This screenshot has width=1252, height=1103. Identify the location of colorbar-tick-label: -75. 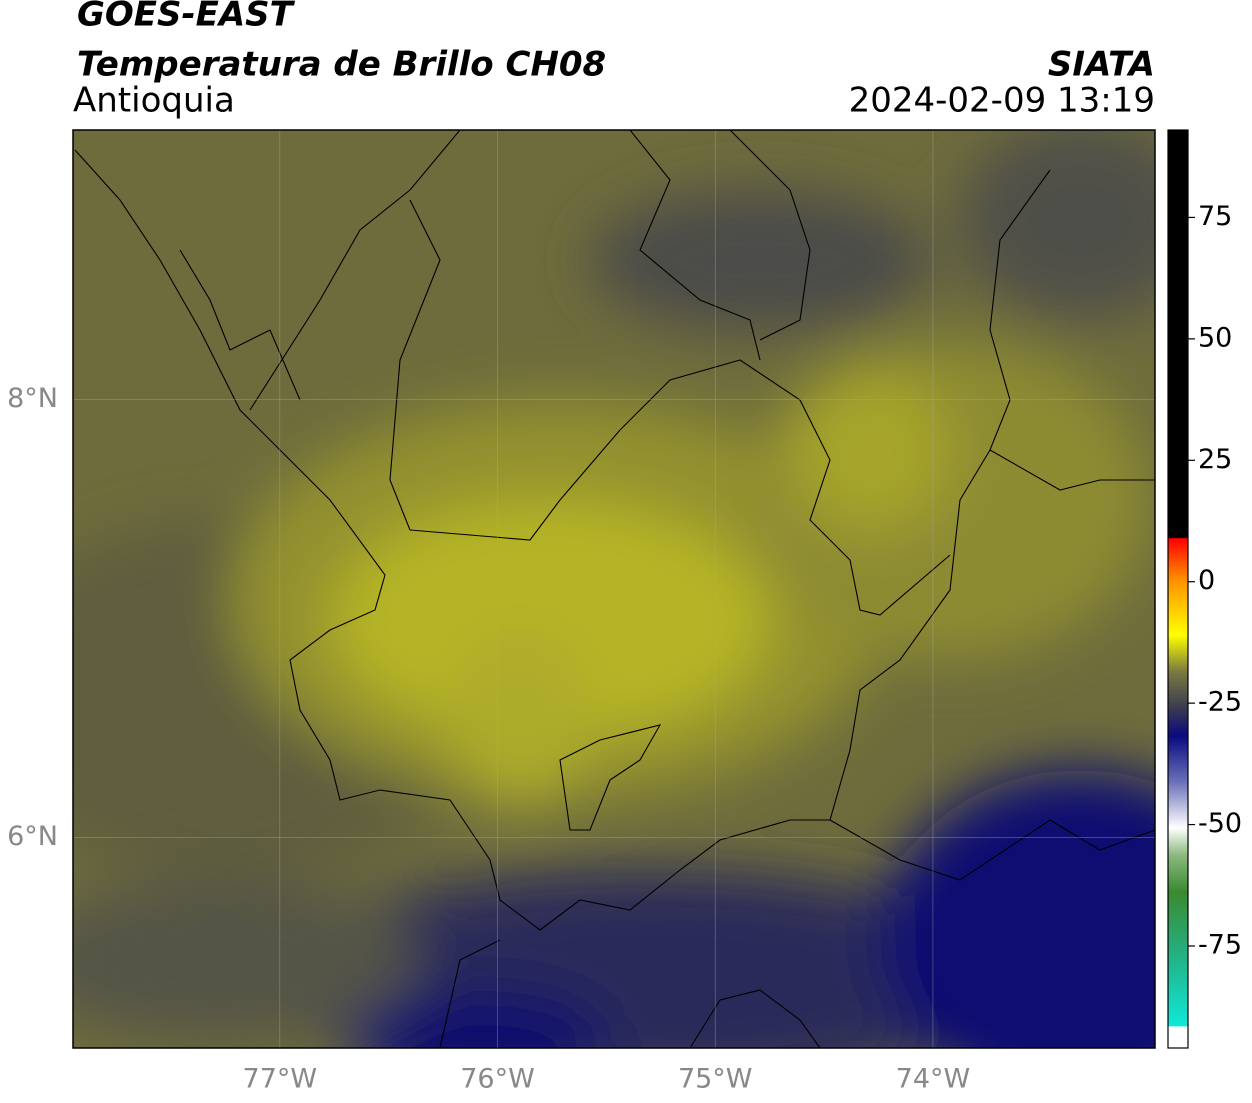
(1220, 945).